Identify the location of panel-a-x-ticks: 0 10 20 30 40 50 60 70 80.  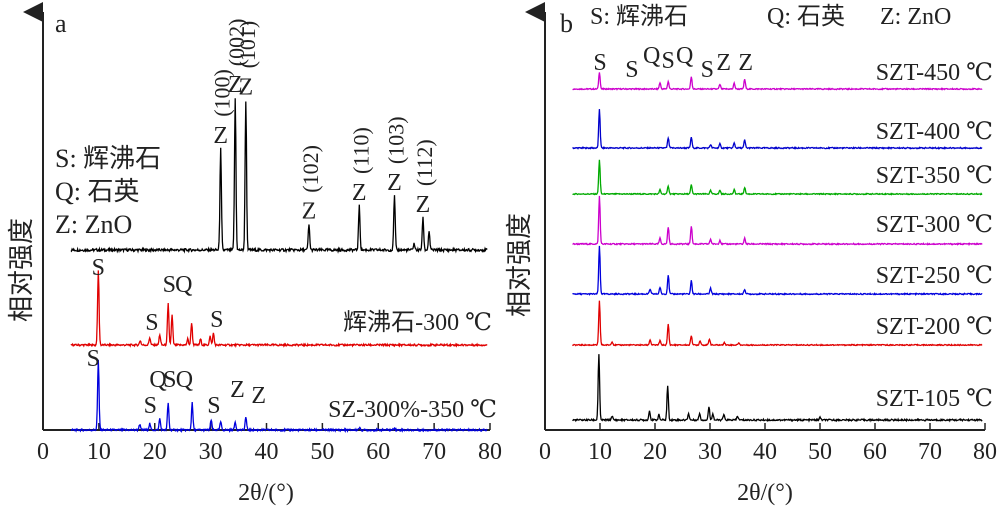
(269, 444).